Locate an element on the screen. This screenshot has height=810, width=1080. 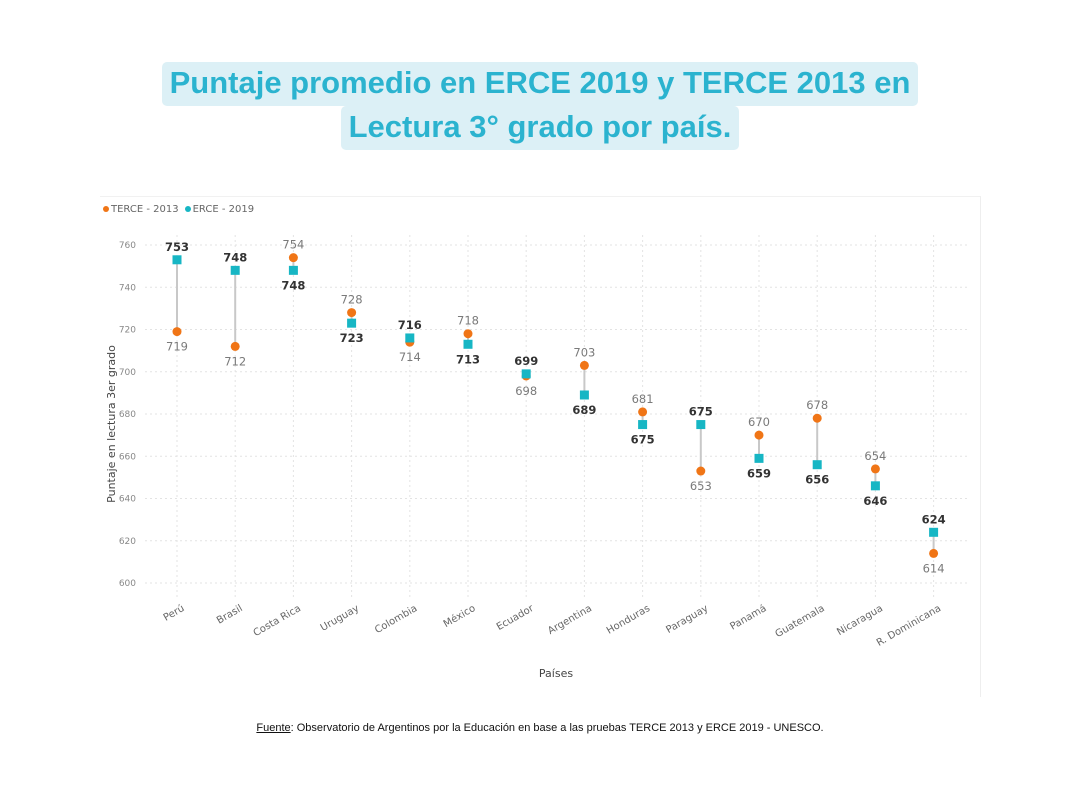
erce-data-label: 659 is located at coordinates (759, 473).